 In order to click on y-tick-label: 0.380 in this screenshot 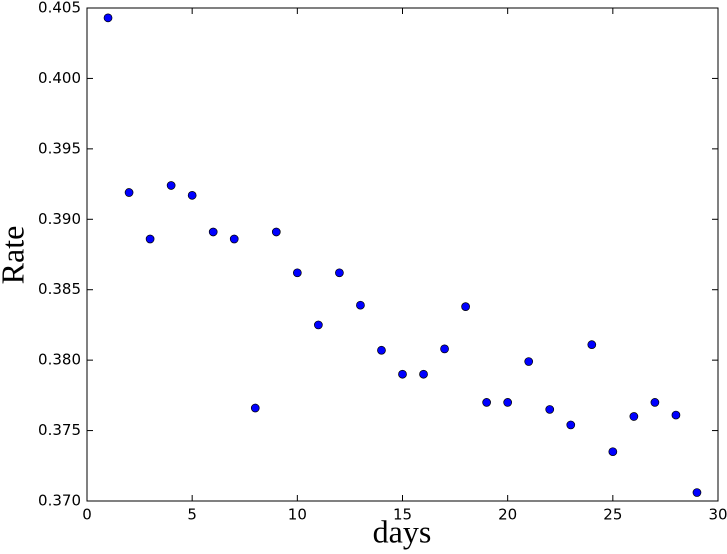, I will do `click(59, 360)`.